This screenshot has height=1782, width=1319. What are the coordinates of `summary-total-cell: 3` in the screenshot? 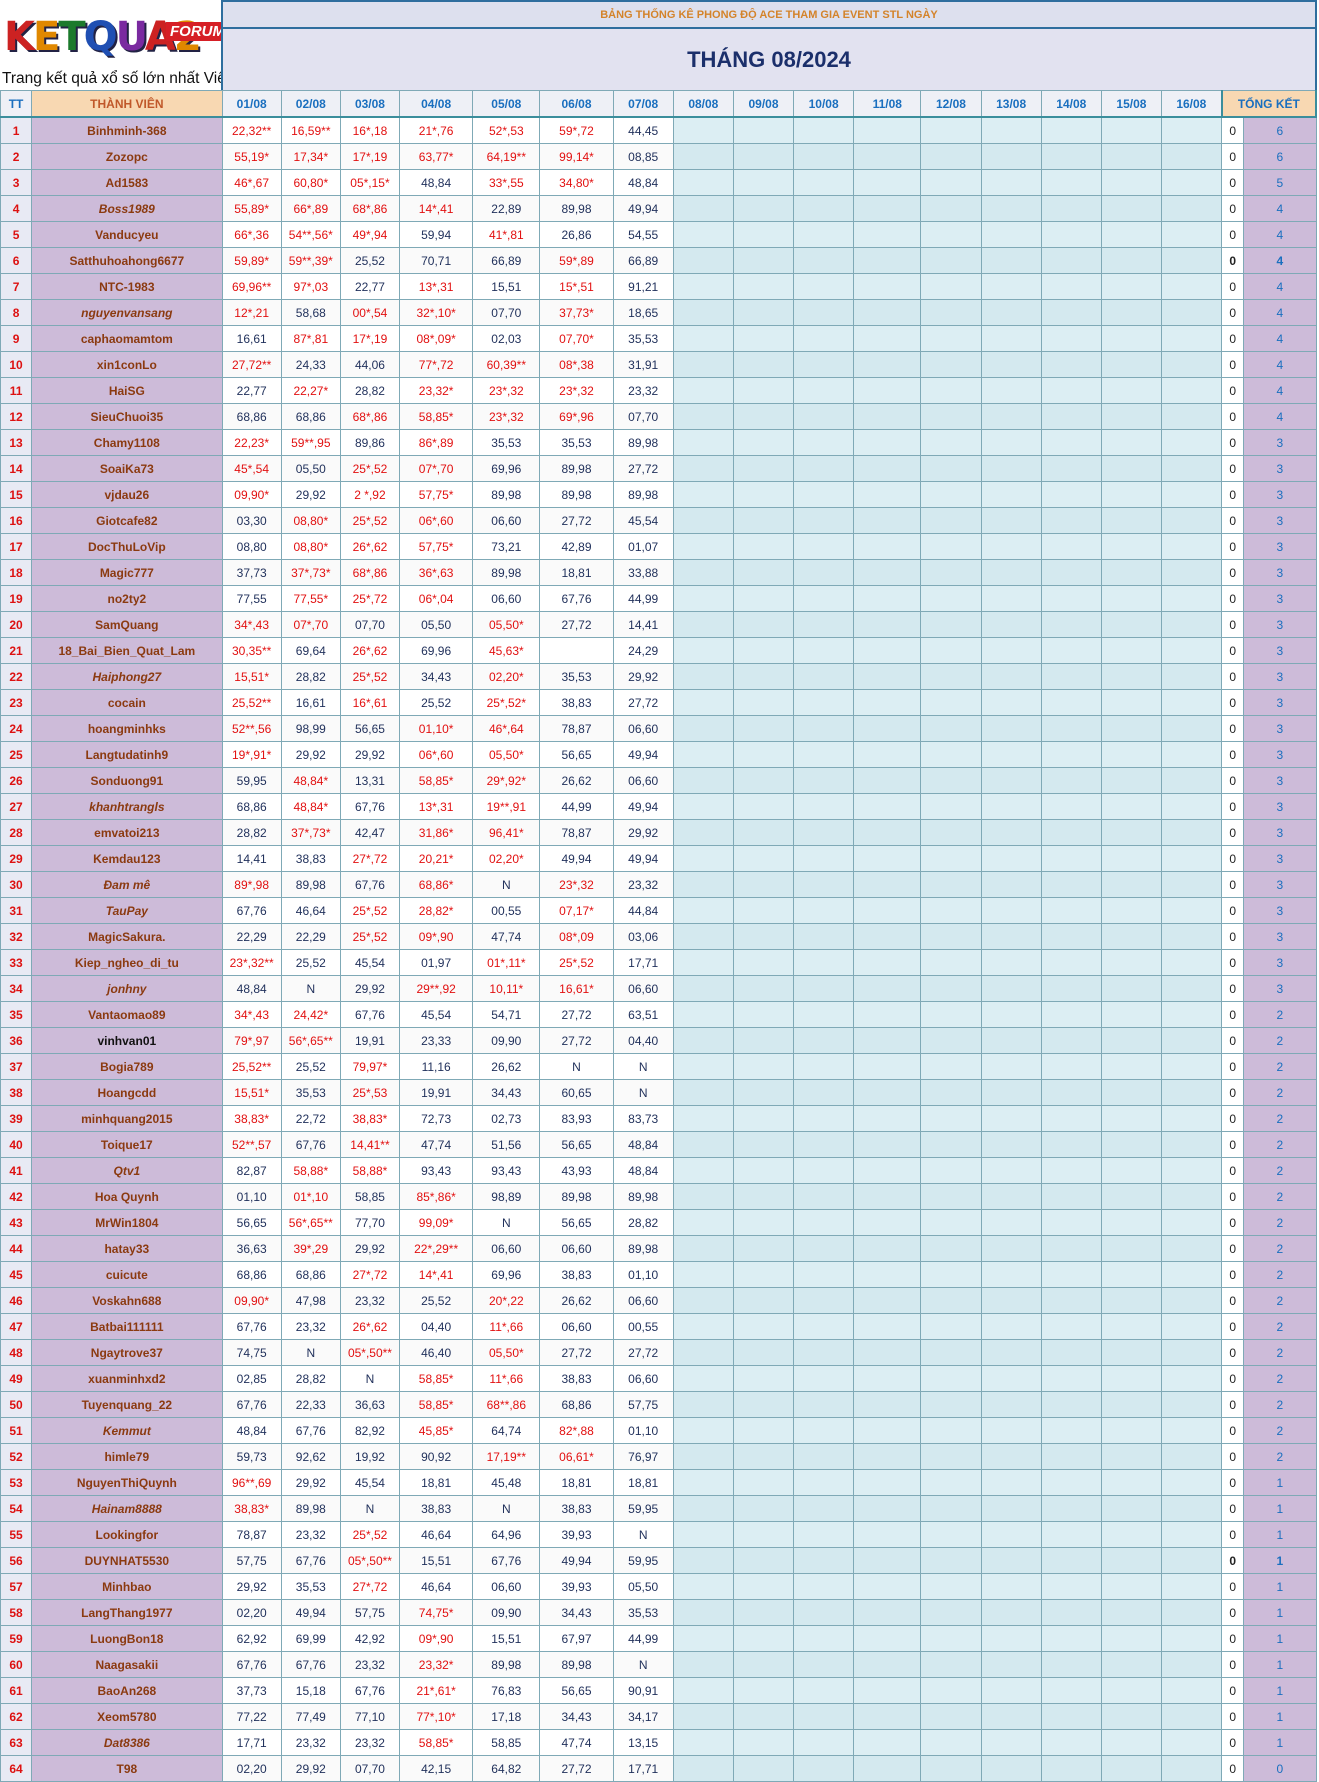 It's located at (1280, 806).